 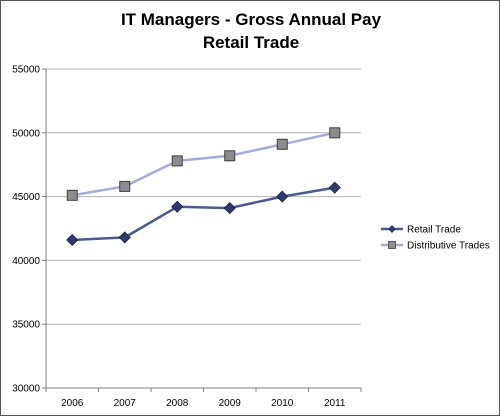 I want to click on x-tick-label-2008: 2008, so click(x=177, y=403).